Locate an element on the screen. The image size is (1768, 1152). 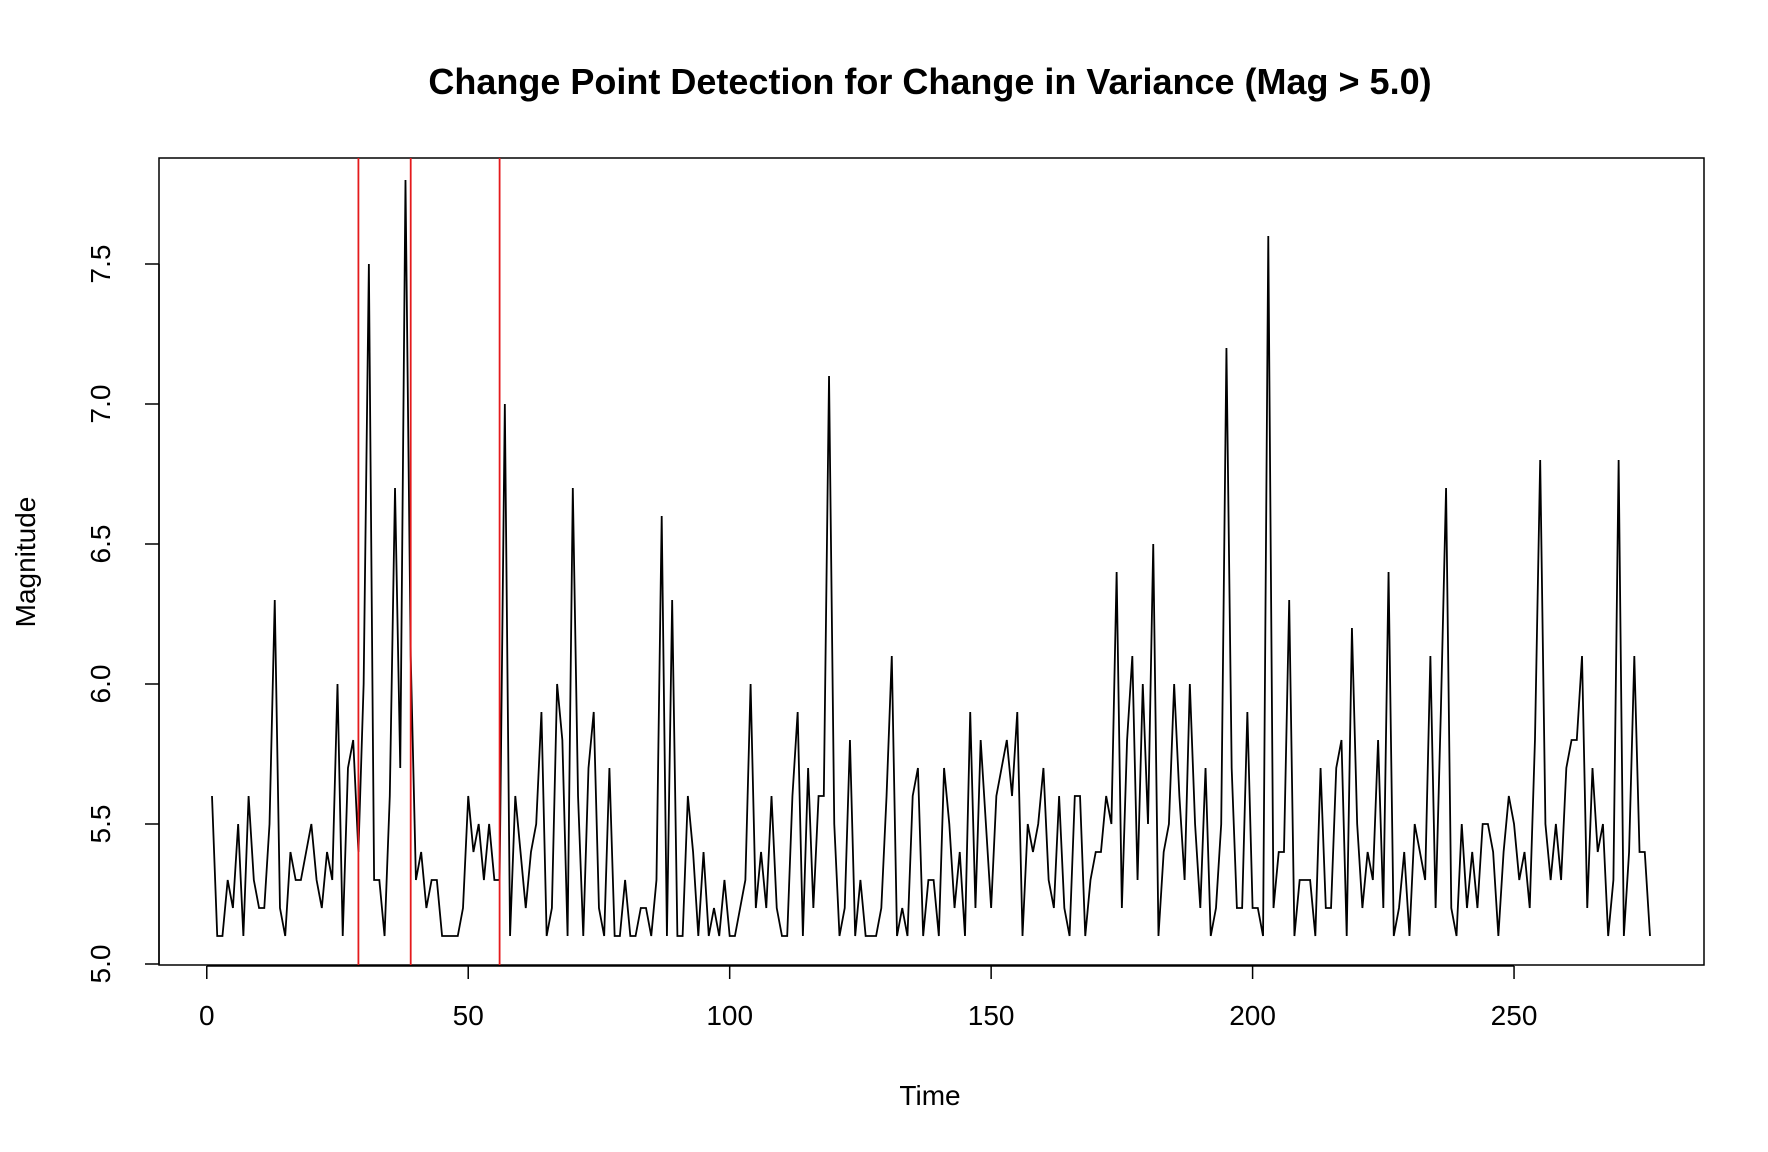
y-axis-label: Magnitude is located at coordinates (25, 562).